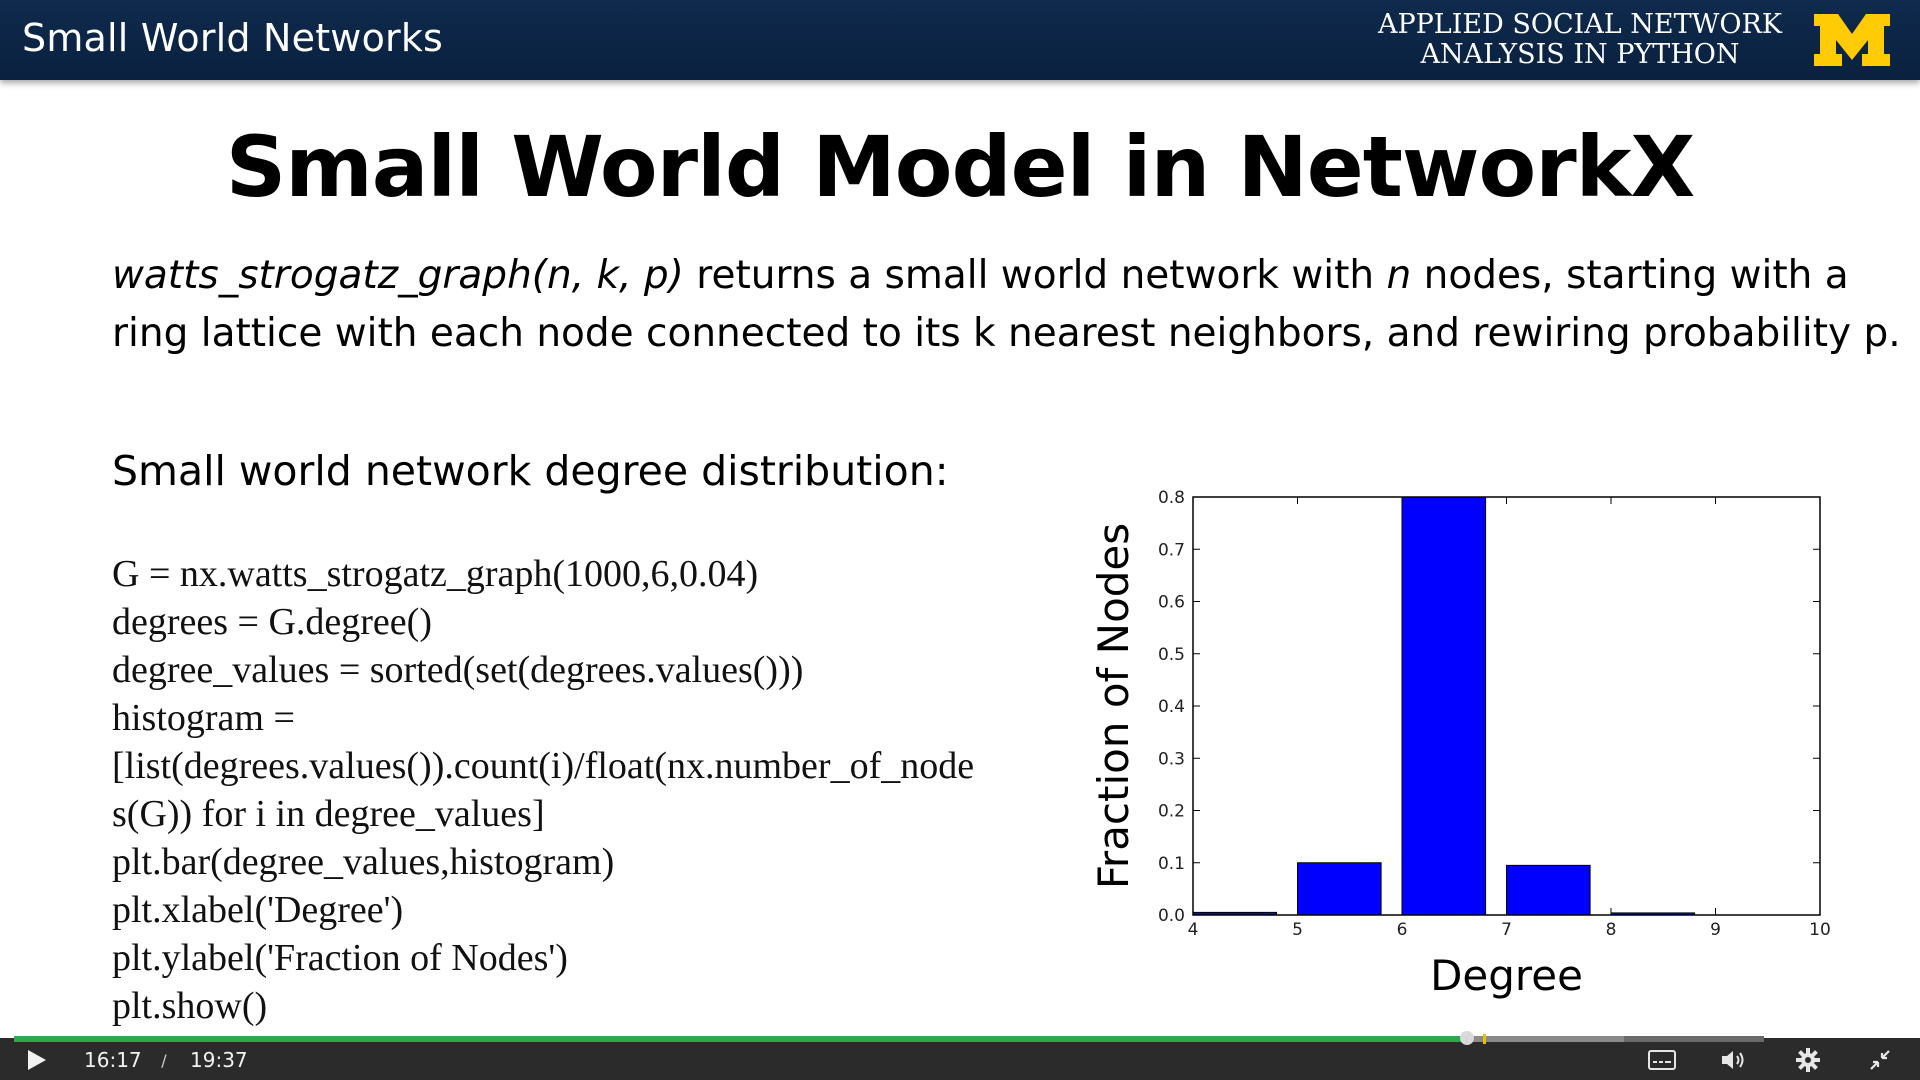 The width and height of the screenshot is (1920, 1080). What do you see at coordinates (1171, 498) in the screenshot?
I see `y-tick-label: 0.8` at bounding box center [1171, 498].